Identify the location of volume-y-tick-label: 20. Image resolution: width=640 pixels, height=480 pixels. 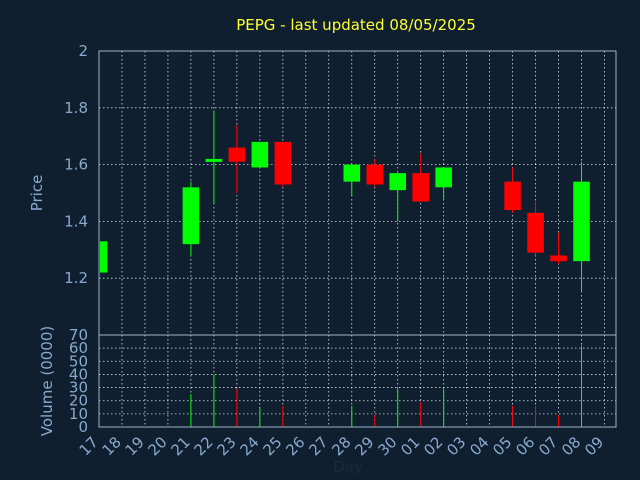
(78, 401).